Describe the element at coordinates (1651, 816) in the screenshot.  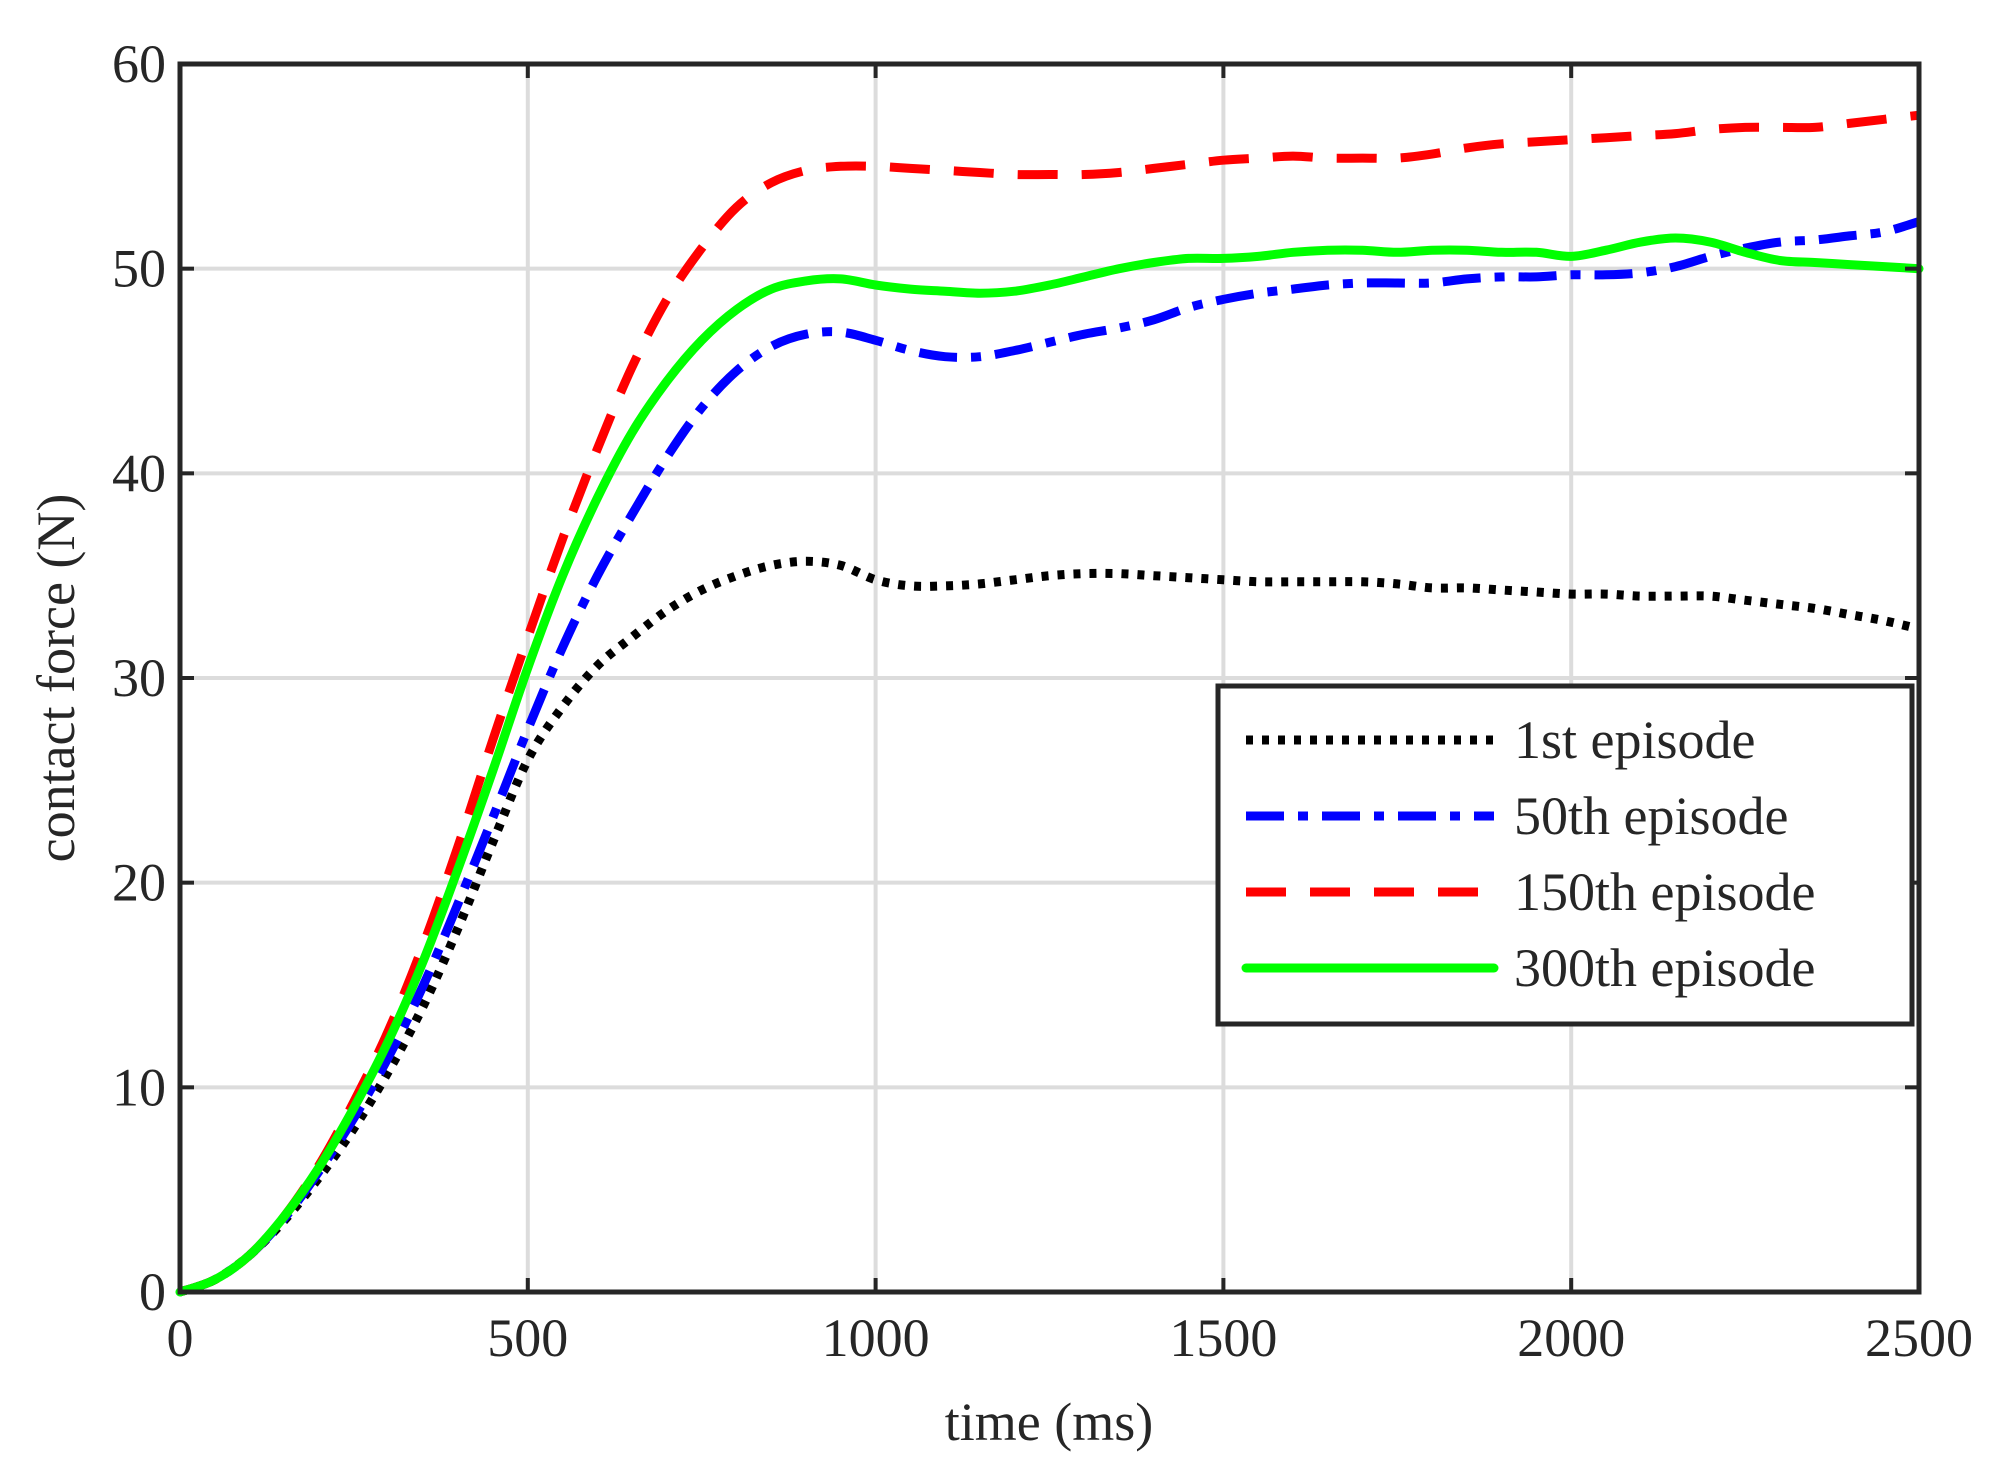
I see `legend-label: 50th episode` at that location.